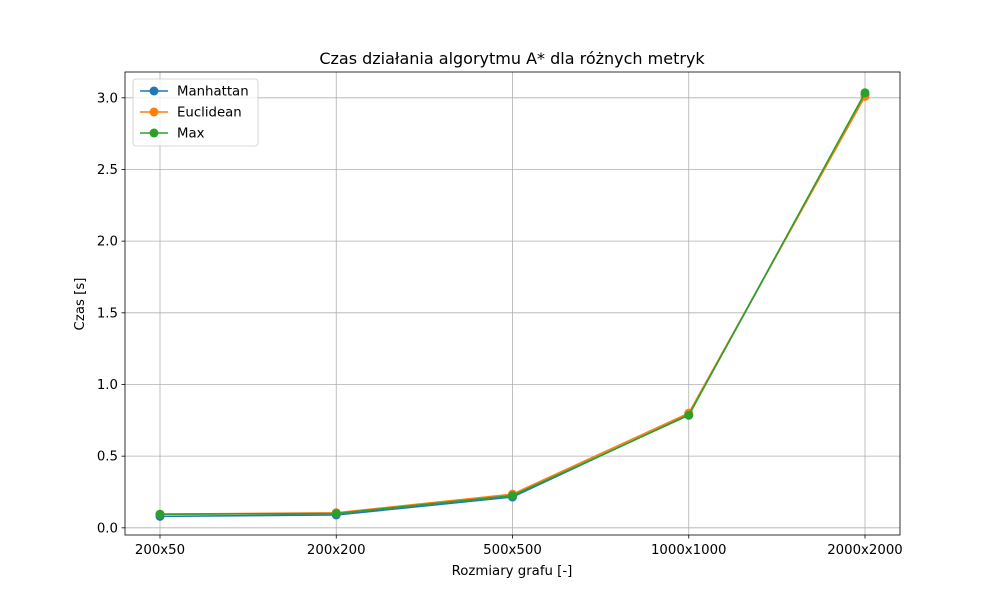  I want to click on legend-item-euclidean: Euclidean, so click(191, 113).